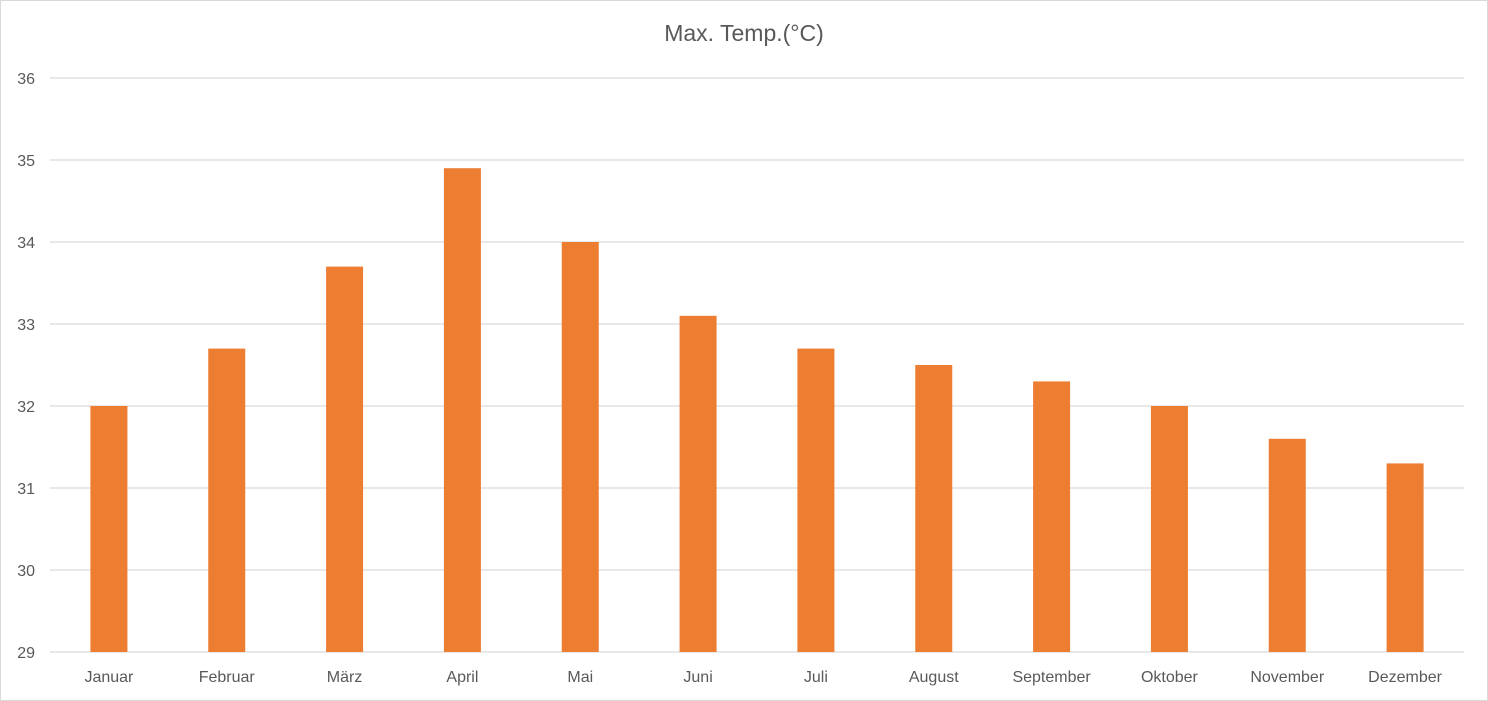  I want to click on bar-januar, so click(109, 529).